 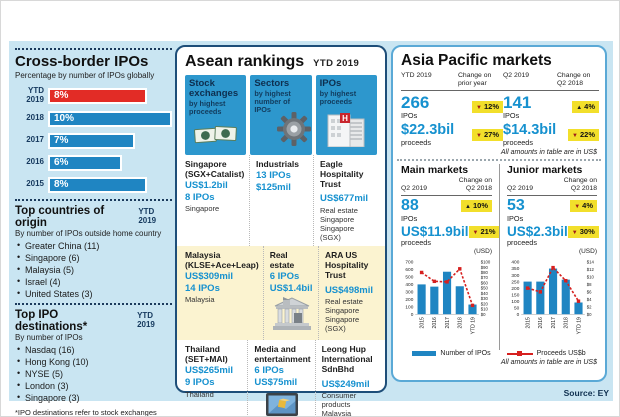 I want to click on gear-icon, so click(x=294, y=131).